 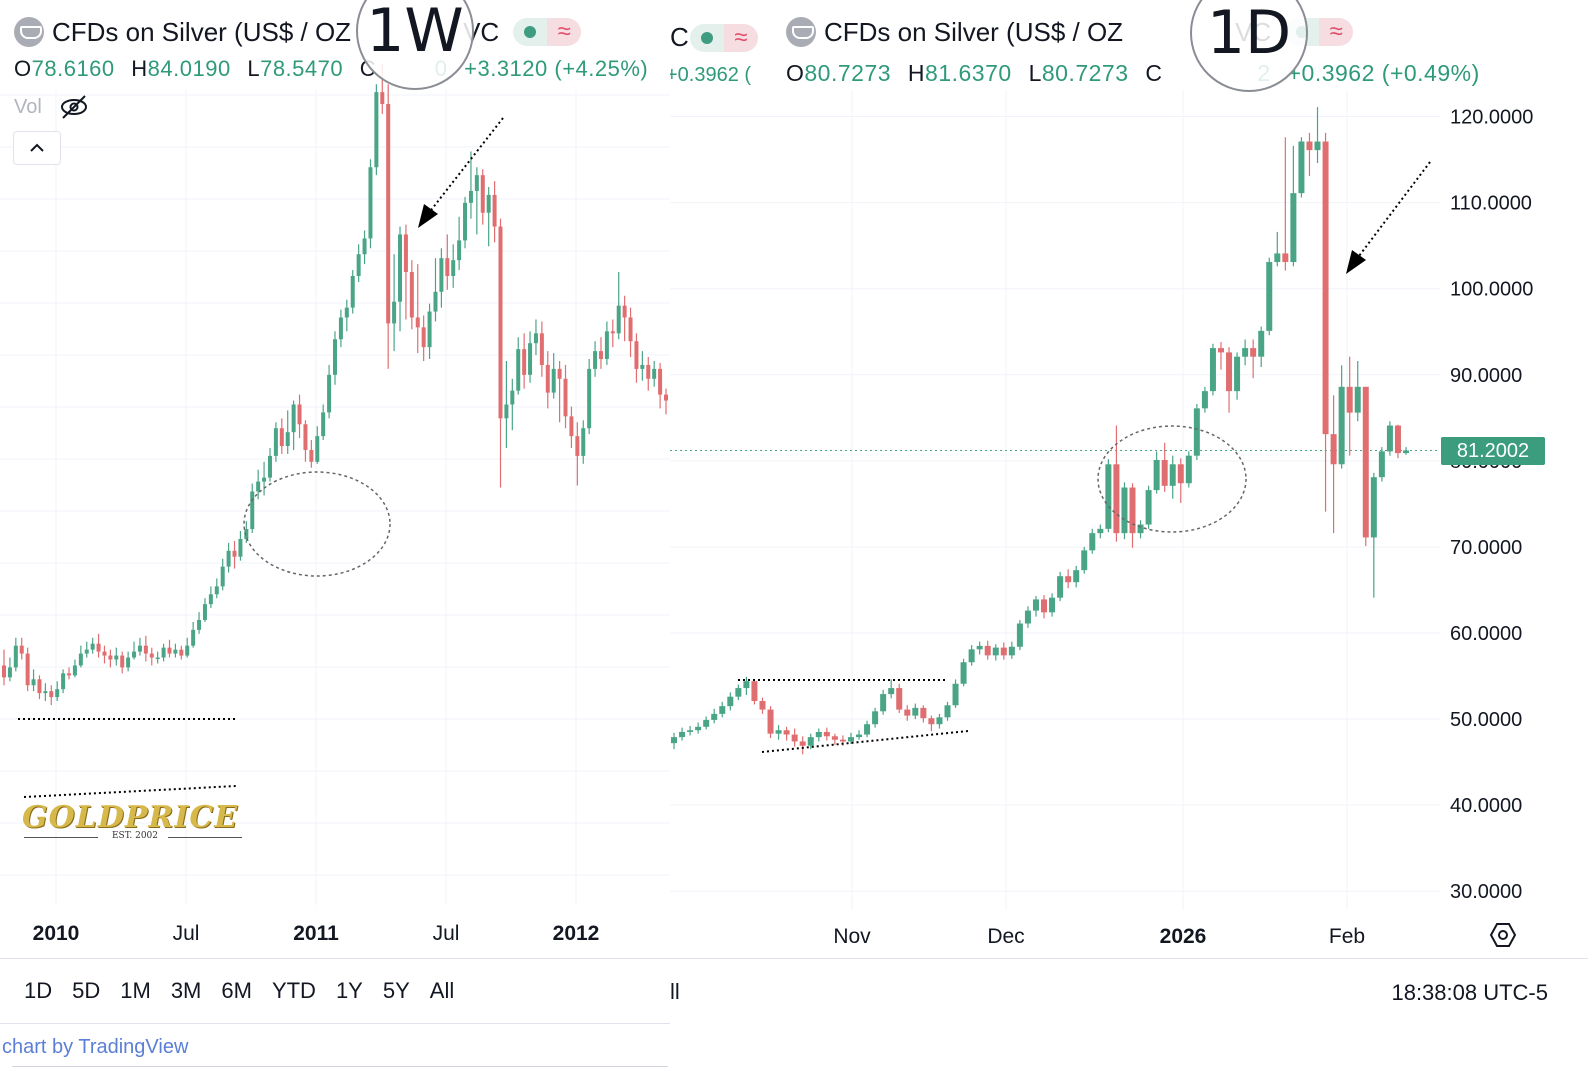 What do you see at coordinates (74, 107) in the screenshot?
I see `eye-hidden-icon` at bounding box center [74, 107].